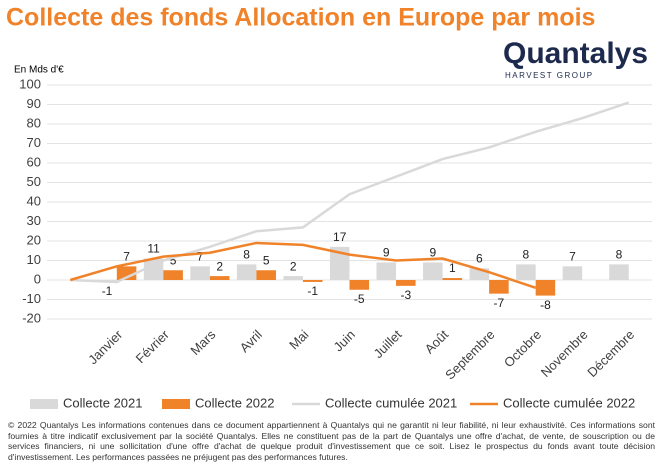 The width and height of the screenshot is (663, 470). I want to click on y-tick-label: 100, so click(30, 83).